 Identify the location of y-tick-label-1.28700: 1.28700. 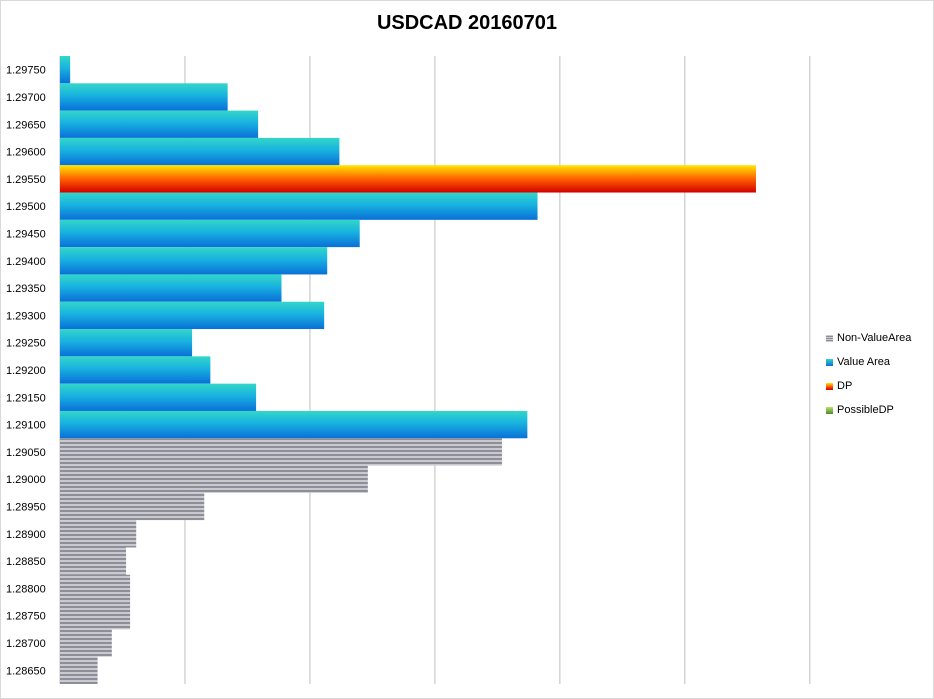
(26, 644).